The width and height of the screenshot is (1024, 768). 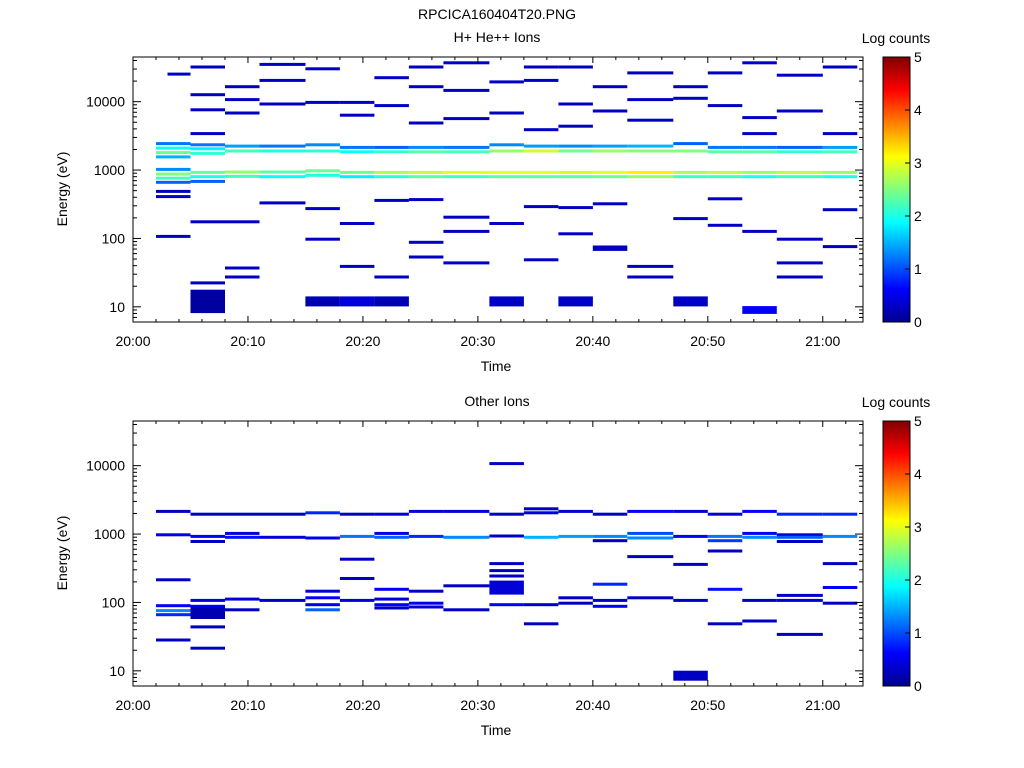 What do you see at coordinates (918, 527) in the screenshot?
I see `colorbar-tick-label: 3` at bounding box center [918, 527].